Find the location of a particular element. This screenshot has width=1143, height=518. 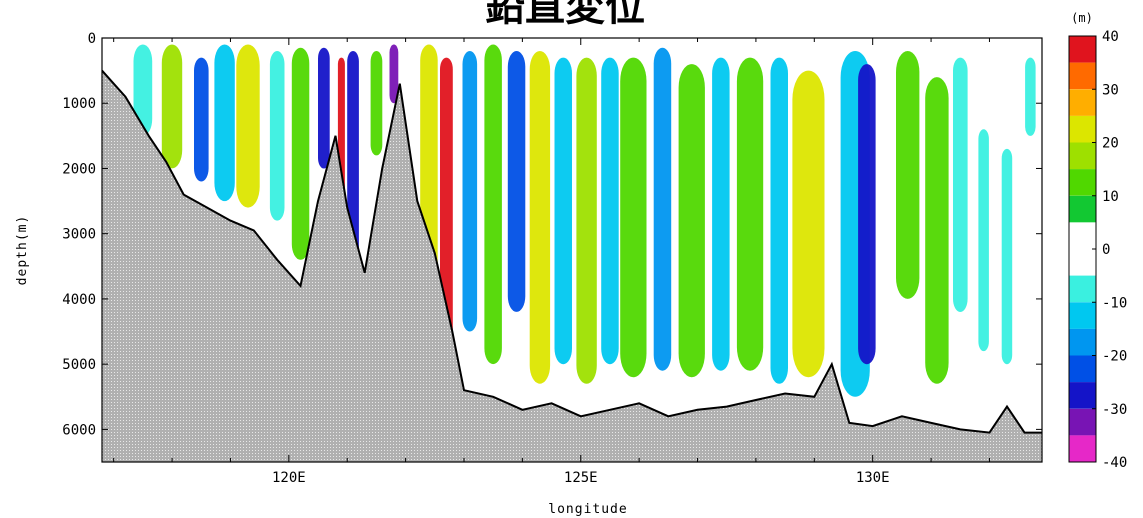

colorbar-tick-label: 0 is located at coordinates (1106, 250).